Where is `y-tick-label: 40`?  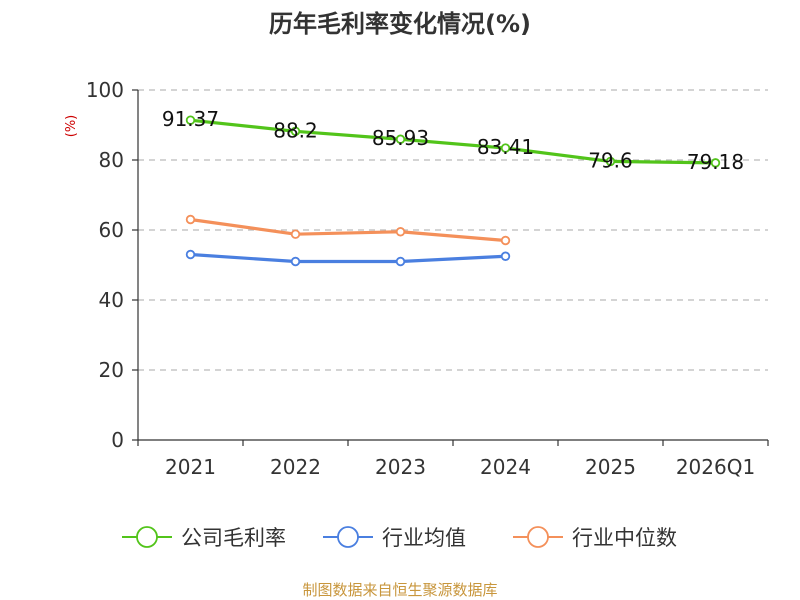 y-tick-label: 40 is located at coordinates (111, 300).